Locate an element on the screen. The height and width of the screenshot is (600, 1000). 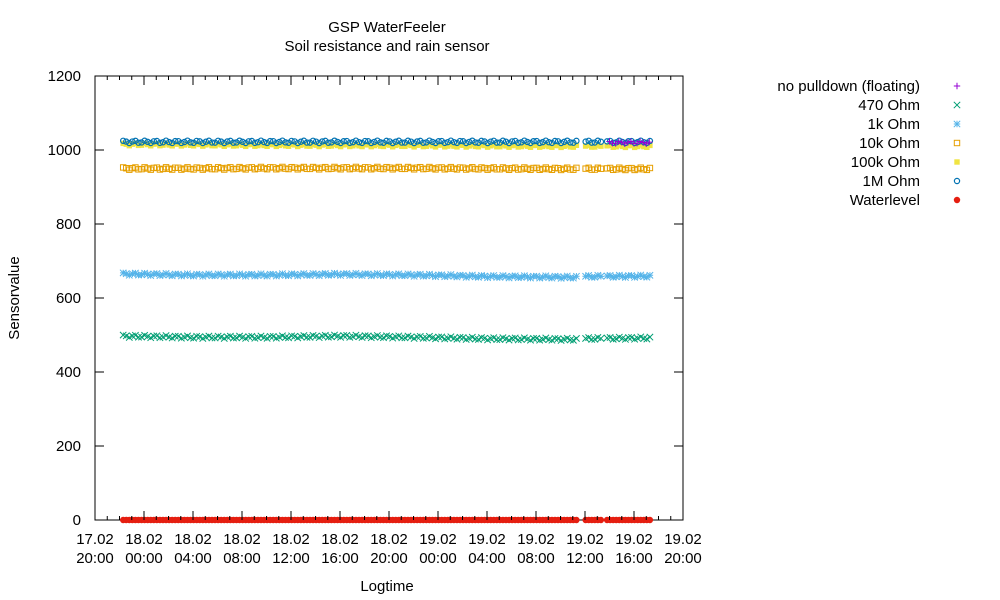
y-tick-label: 400 is located at coordinates (68, 372).